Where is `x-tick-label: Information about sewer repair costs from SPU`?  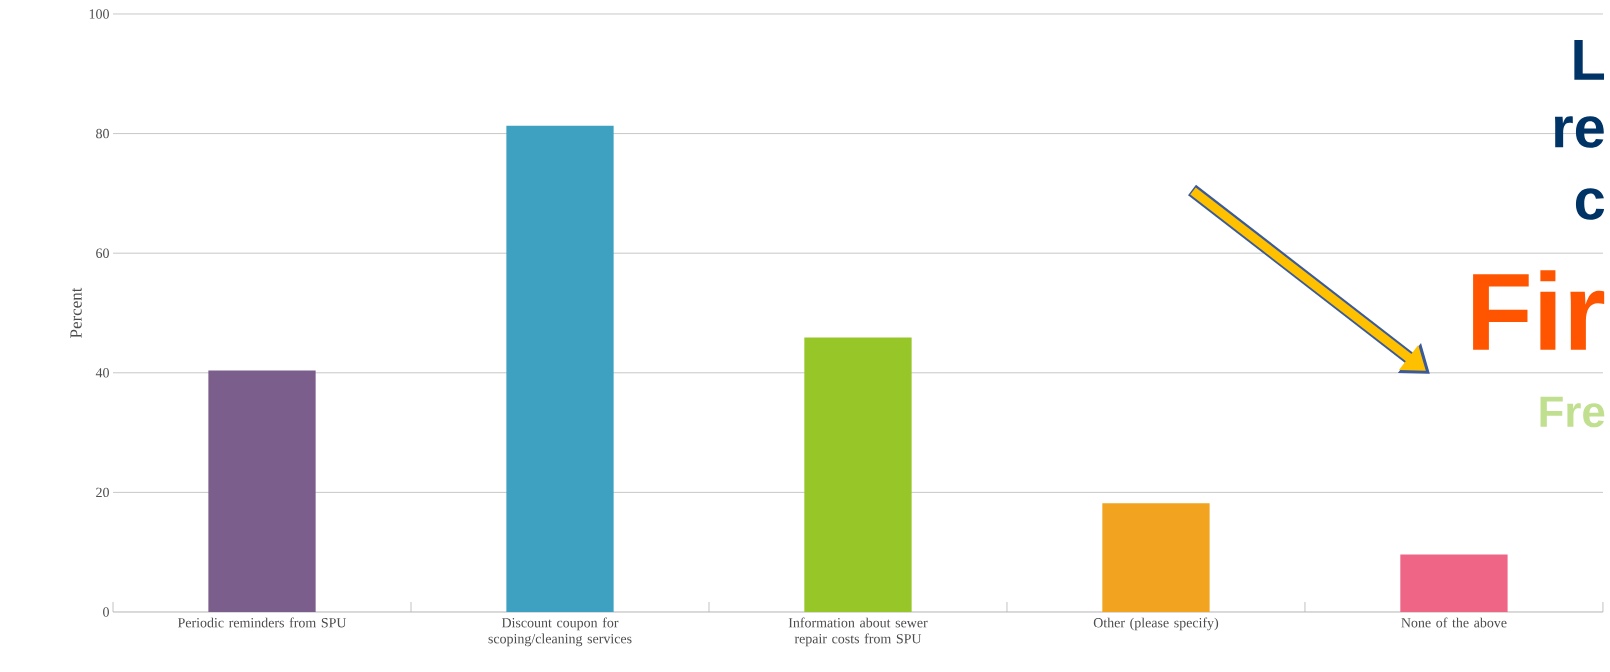
x-tick-label: Information about sewer repair costs from SPU is located at coordinates (858, 632).